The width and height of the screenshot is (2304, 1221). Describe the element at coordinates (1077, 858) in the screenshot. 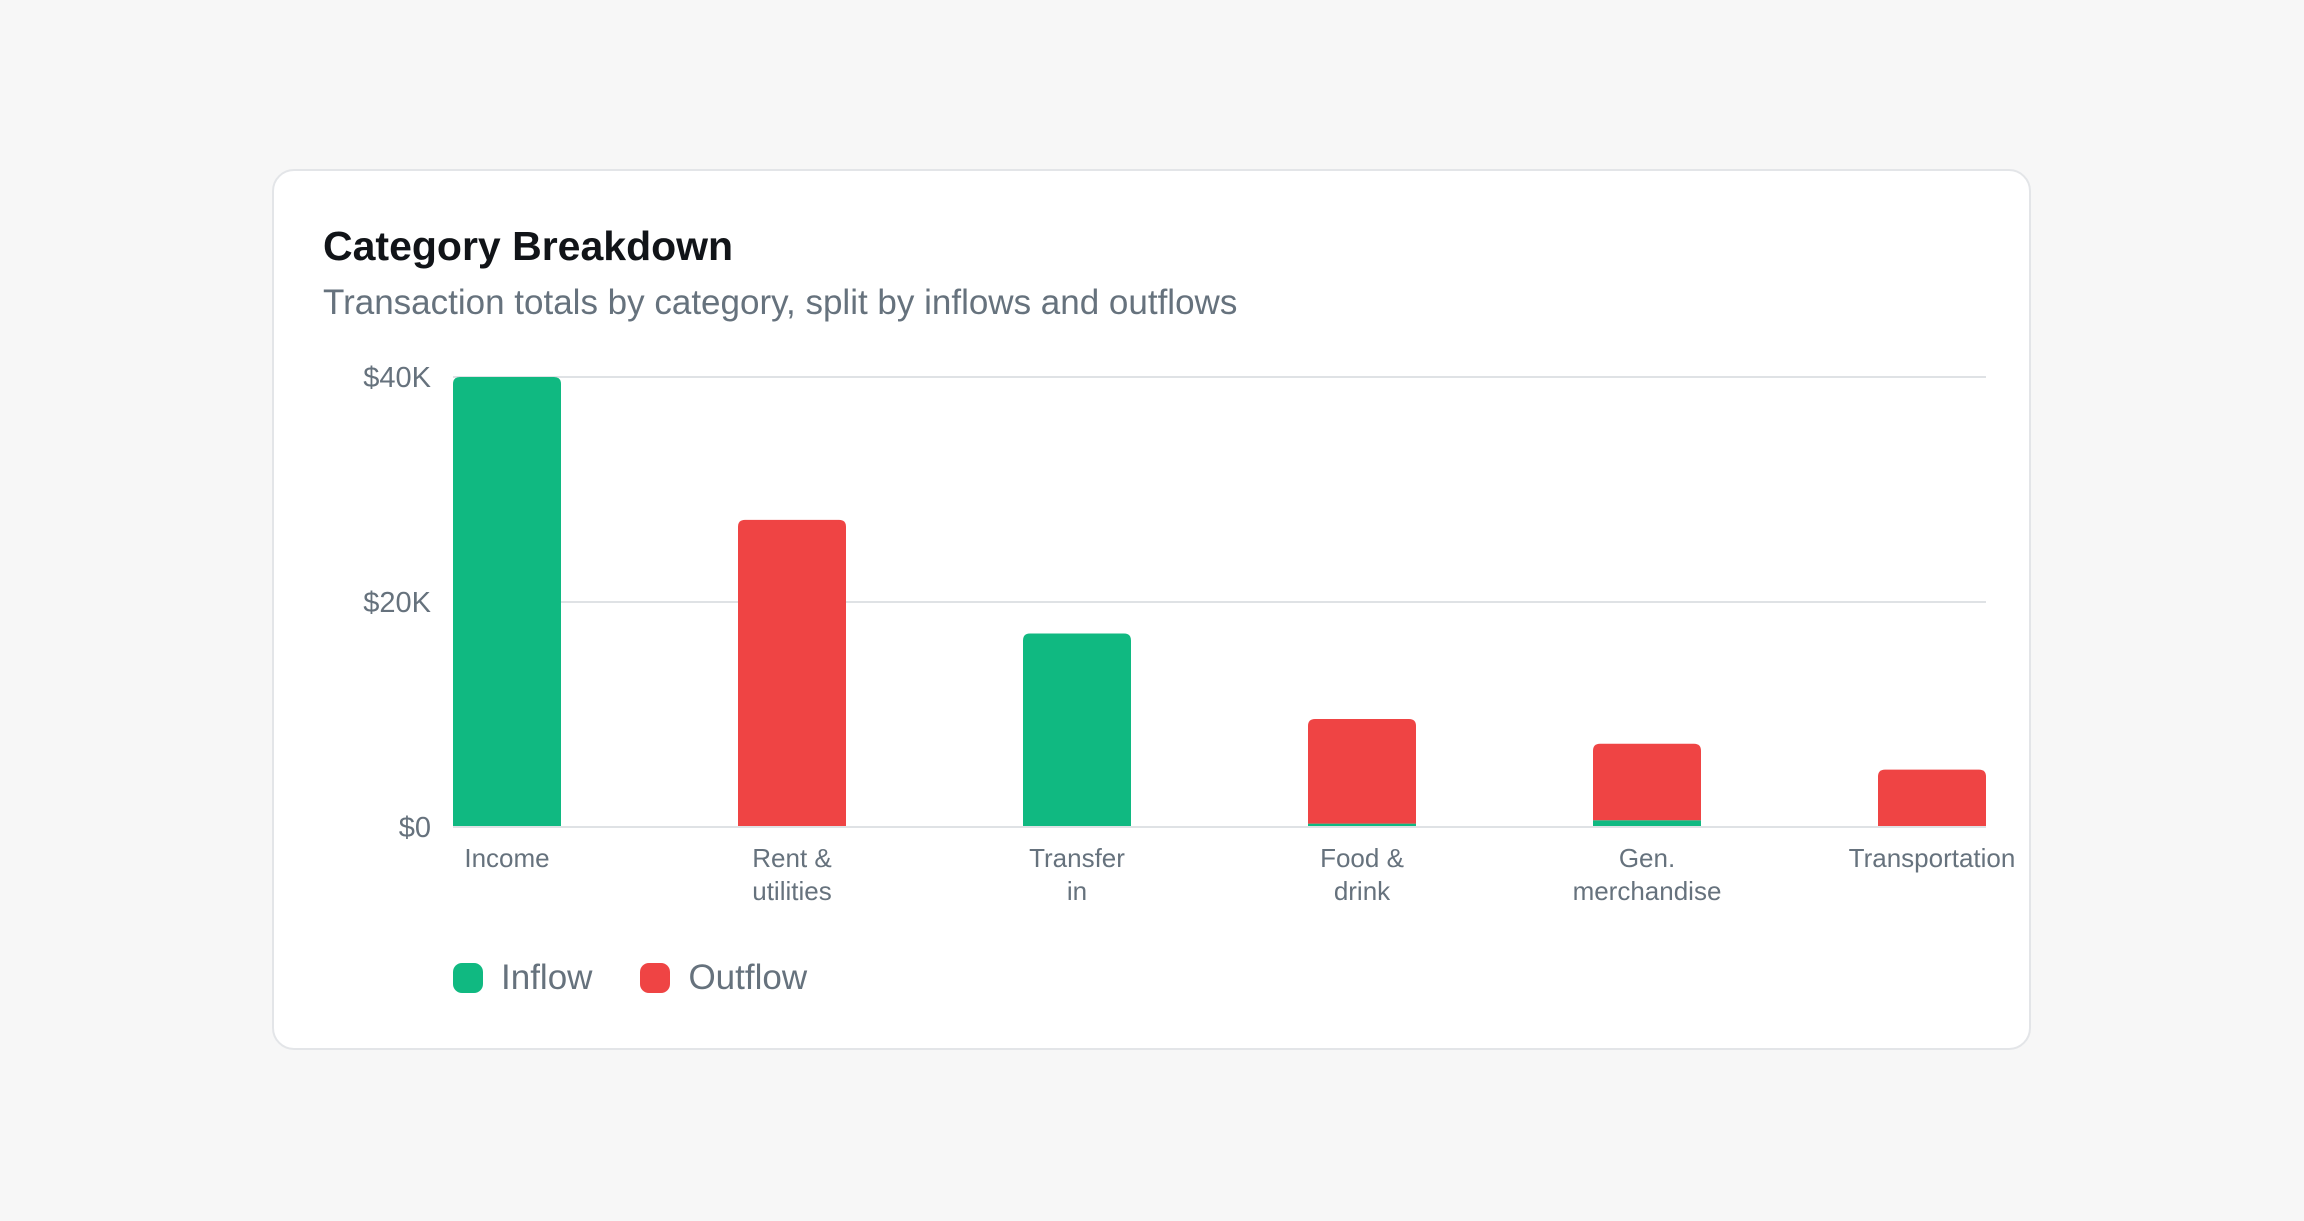

I see `x-tick-label: Transfer` at that location.